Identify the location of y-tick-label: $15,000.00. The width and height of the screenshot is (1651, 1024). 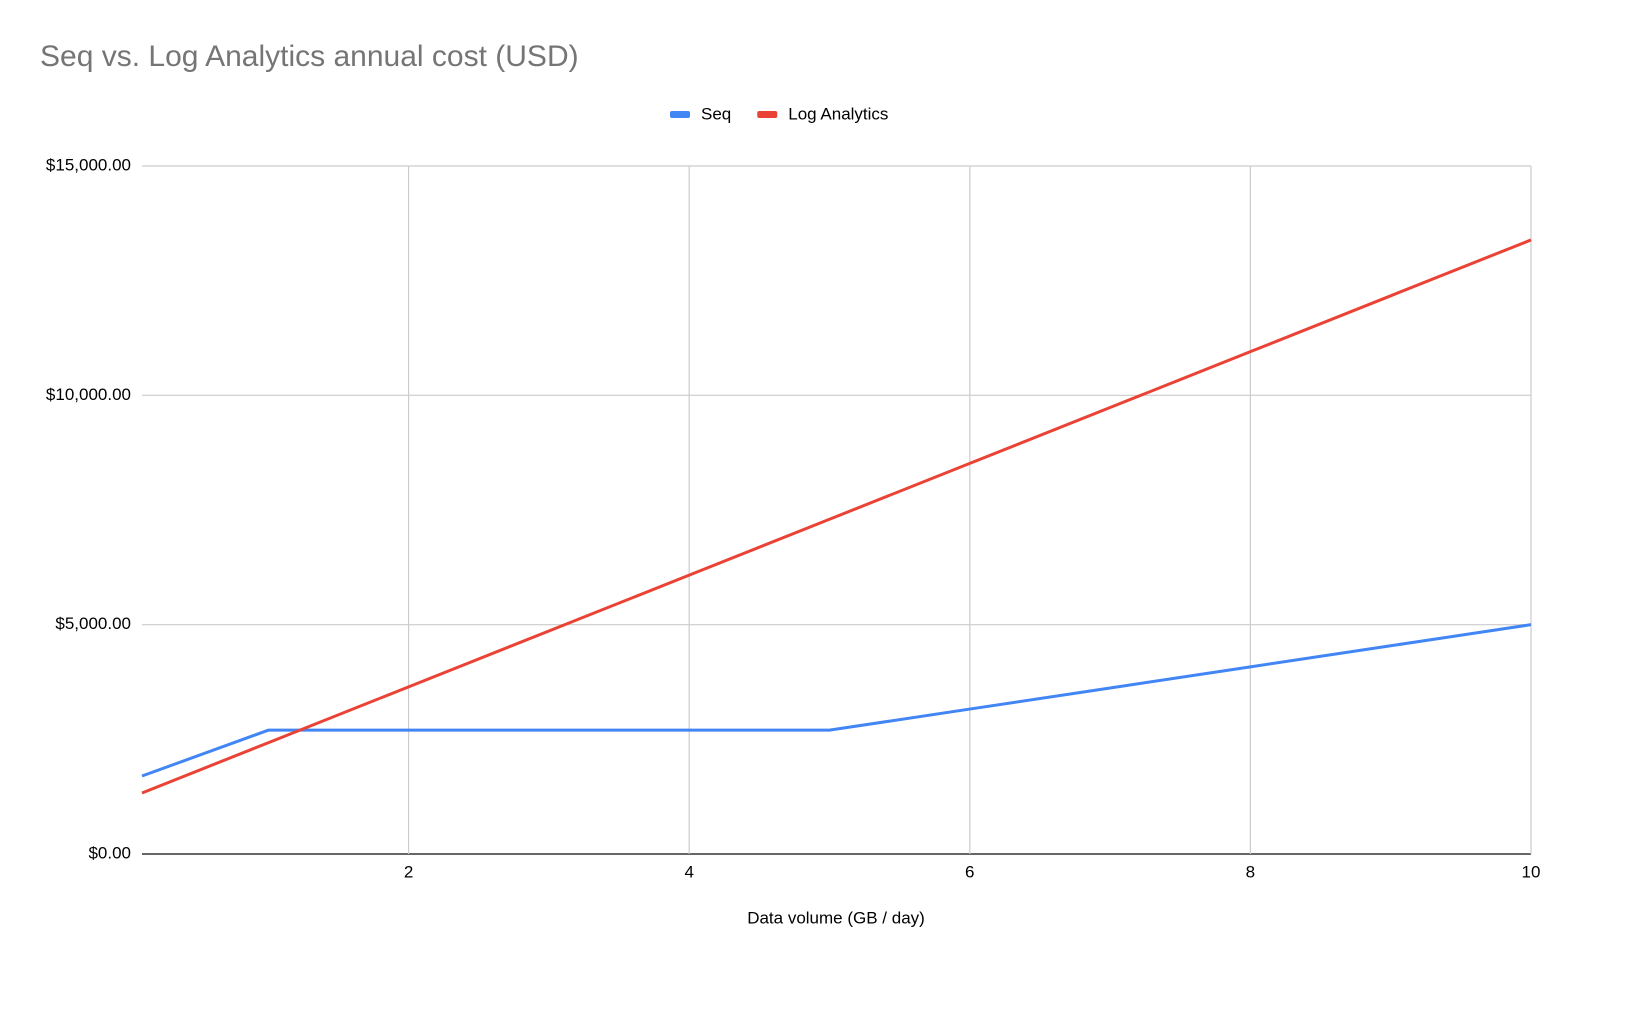
(88, 164).